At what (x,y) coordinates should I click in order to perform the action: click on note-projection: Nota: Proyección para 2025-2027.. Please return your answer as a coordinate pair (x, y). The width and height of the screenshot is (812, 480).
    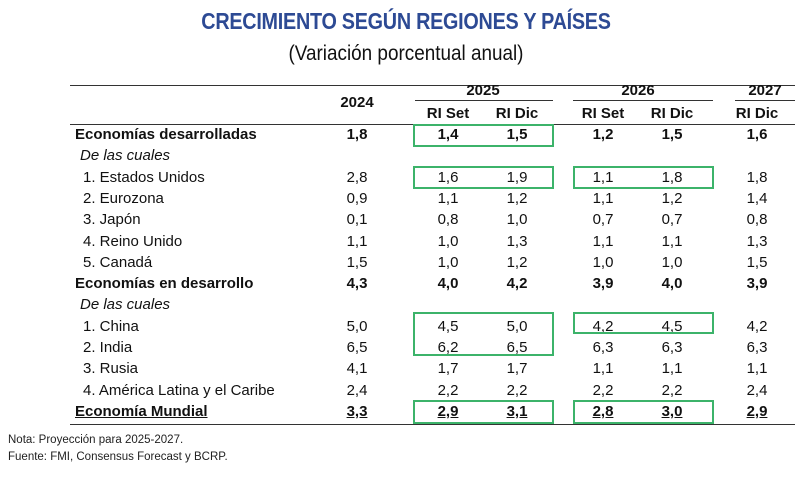
    Looking at the image, I should click on (96, 440).